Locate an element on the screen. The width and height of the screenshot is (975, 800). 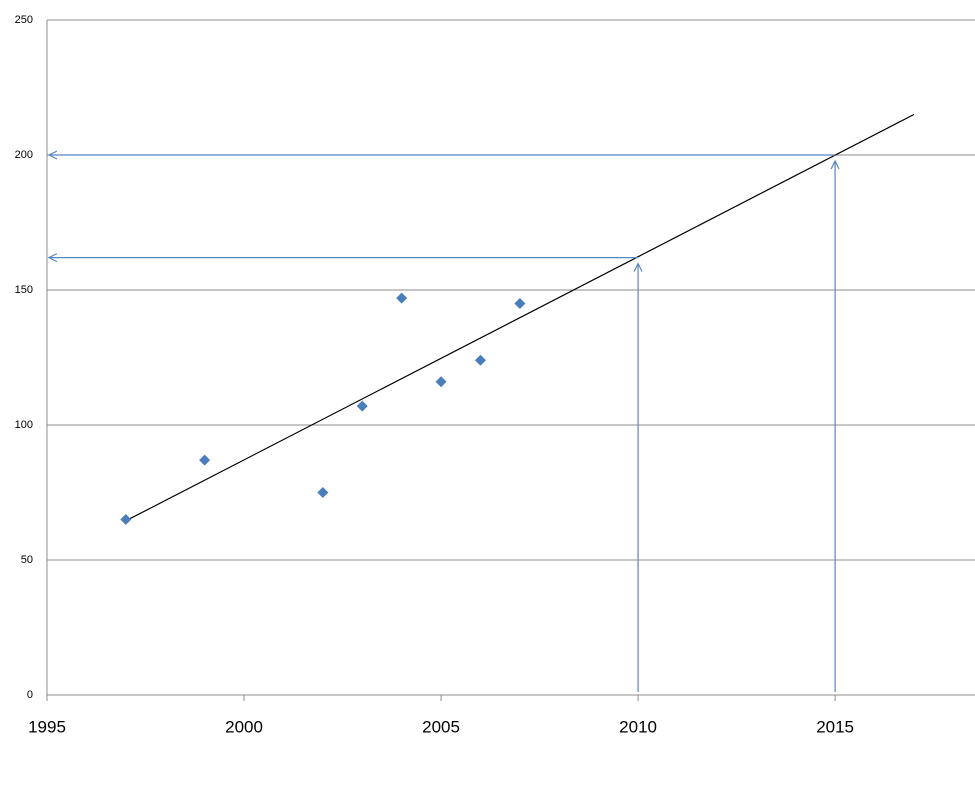
y-tick-label: 100 is located at coordinates (24, 425).